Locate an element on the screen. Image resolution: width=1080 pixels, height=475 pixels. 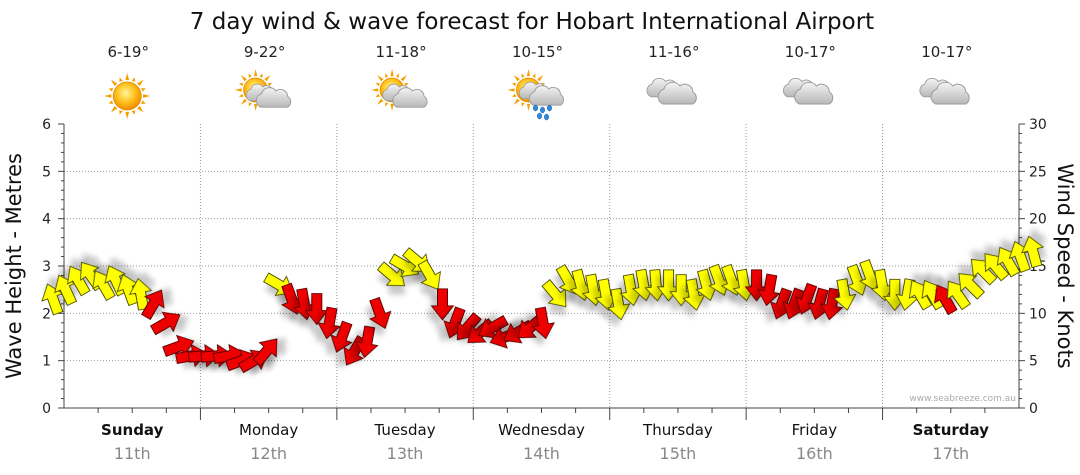
rain-drops-icon is located at coordinates (542, 112).